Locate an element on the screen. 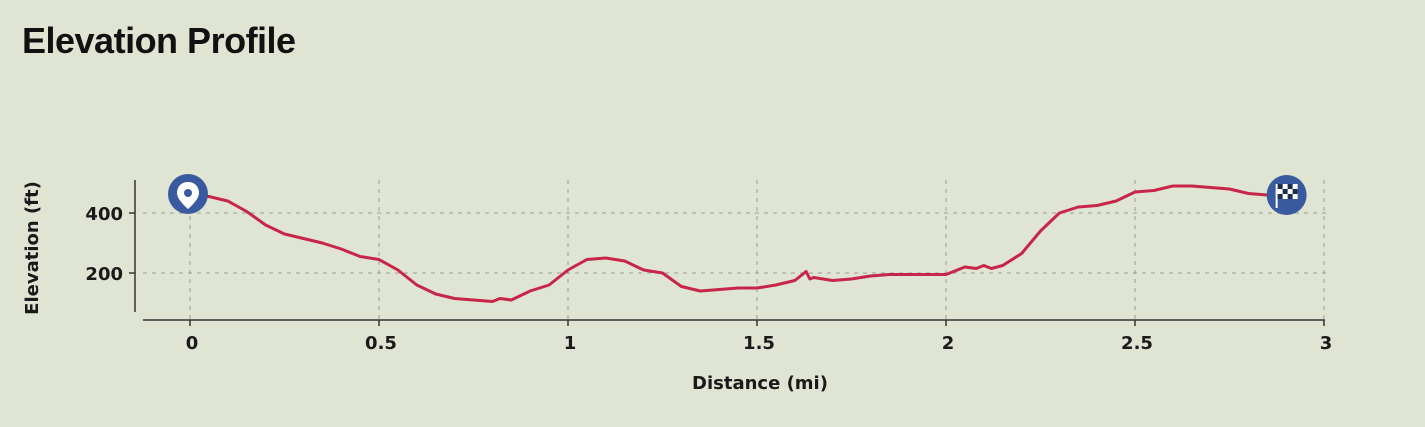  x-tick-label: 1 is located at coordinates (570, 343).